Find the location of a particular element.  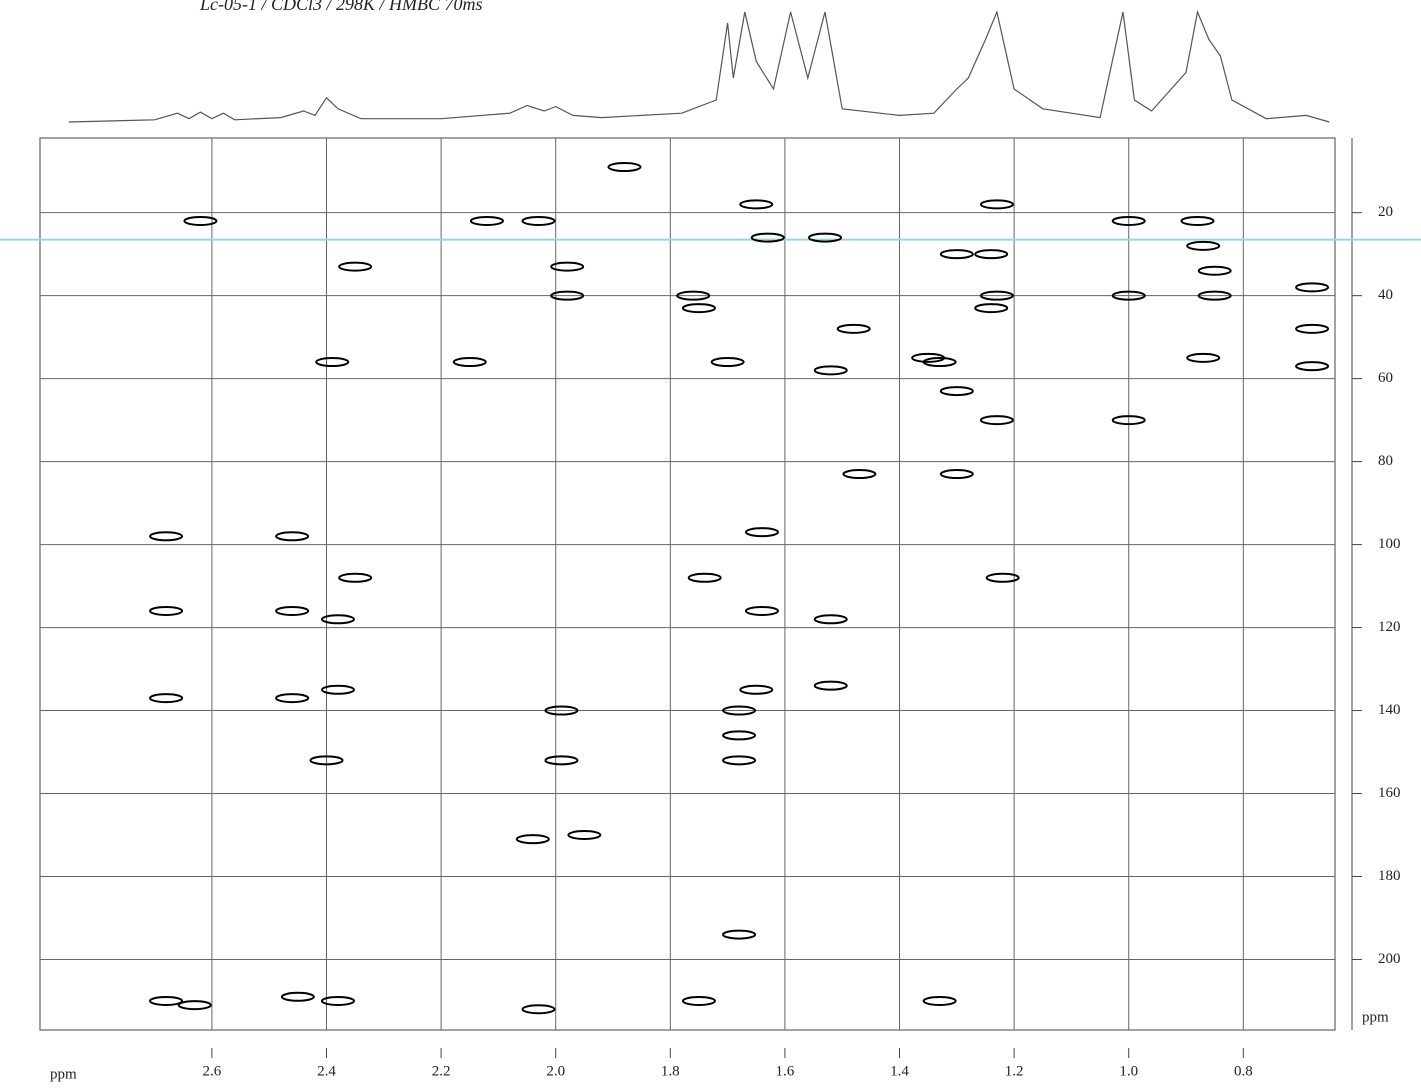

y-tick-label: 80 is located at coordinates (1385, 461).